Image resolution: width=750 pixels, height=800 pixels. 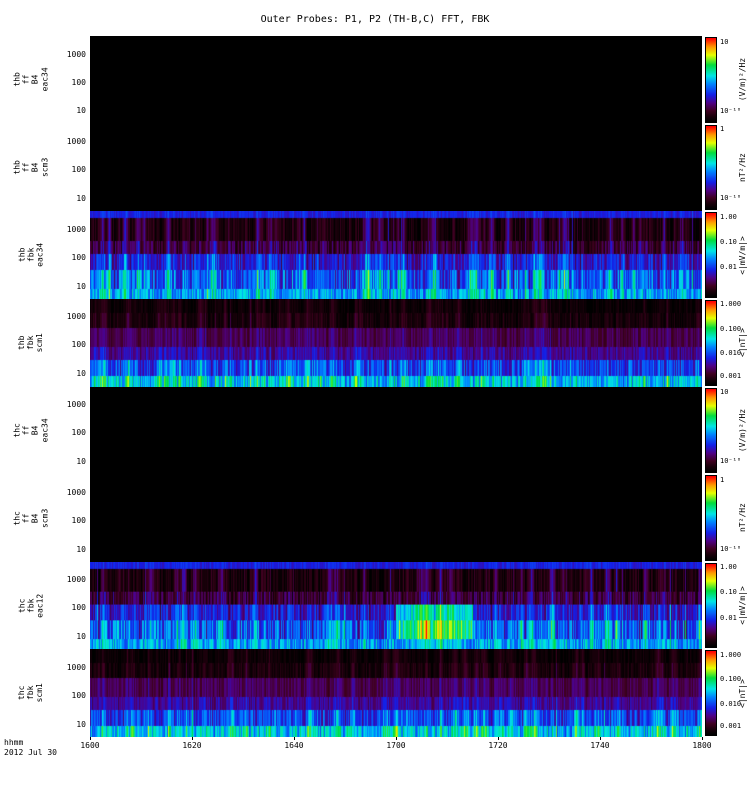 I want to click on panel-y-label-text: thb ff B4 eac34, so click(x=31, y=79).